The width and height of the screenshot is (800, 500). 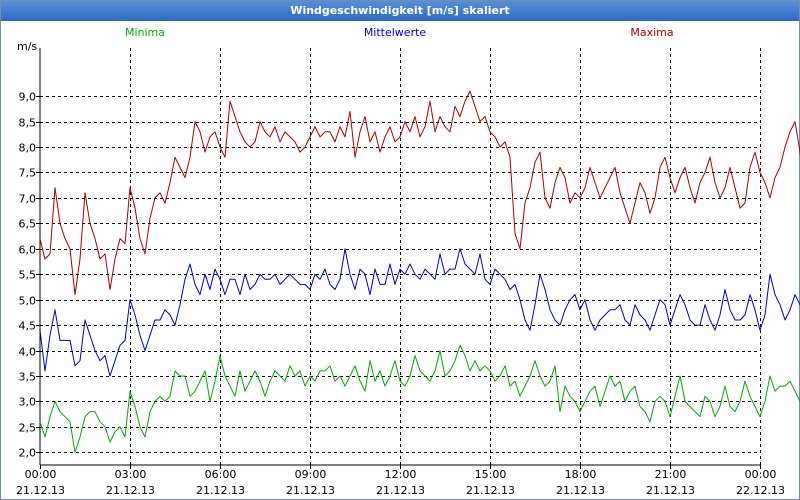 What do you see at coordinates (28, 173) in the screenshot?
I see `y-tick-label: 7,5` at bounding box center [28, 173].